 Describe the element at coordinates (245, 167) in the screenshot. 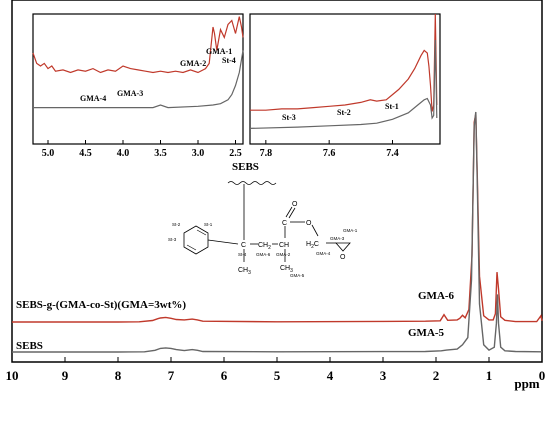

I see `structure-sebs-label: SEBS` at that location.